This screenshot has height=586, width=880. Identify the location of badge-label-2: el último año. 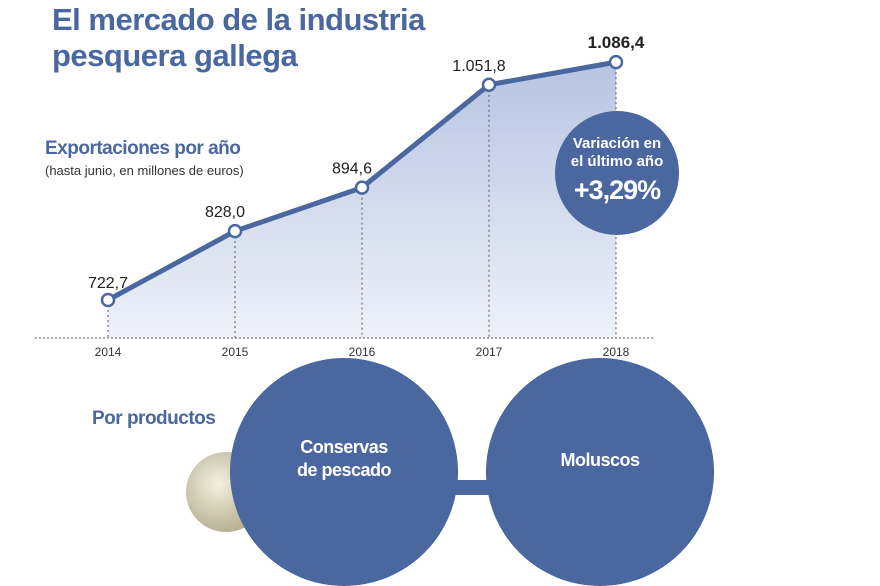
(617, 161).